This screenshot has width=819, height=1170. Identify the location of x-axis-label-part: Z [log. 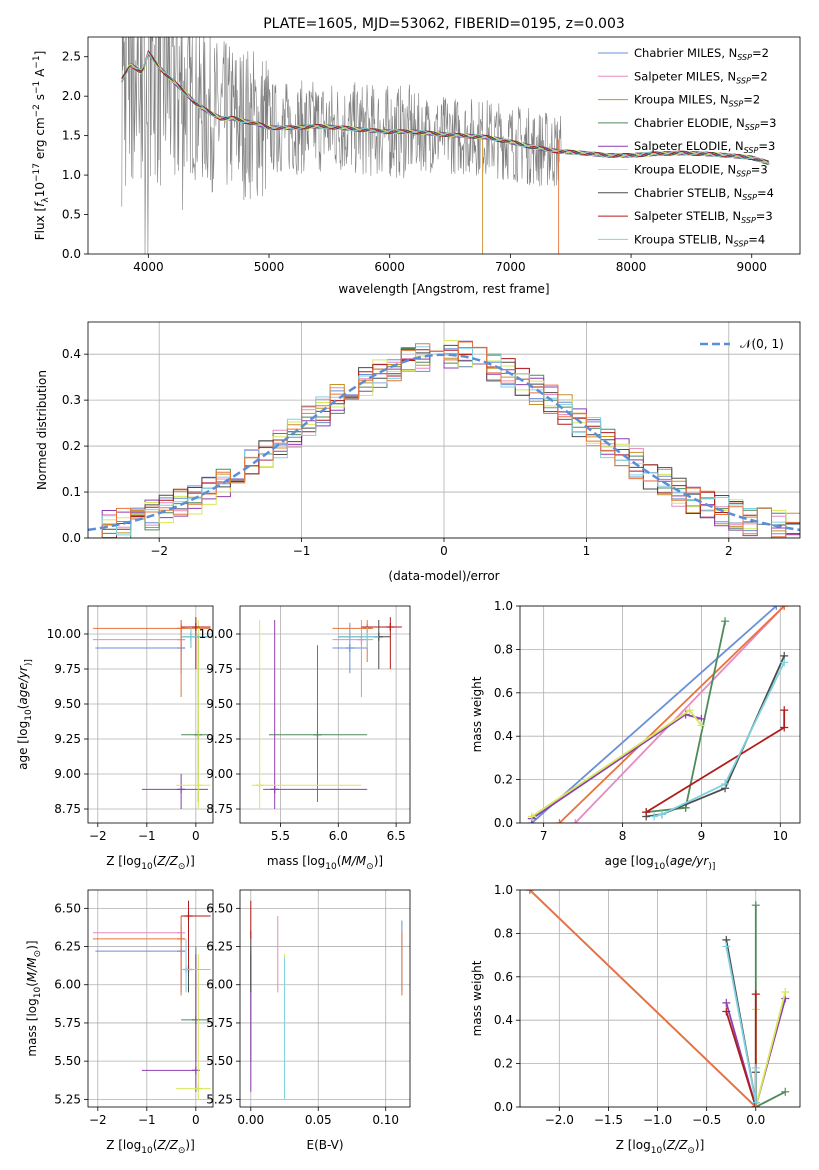
(123, 1145).